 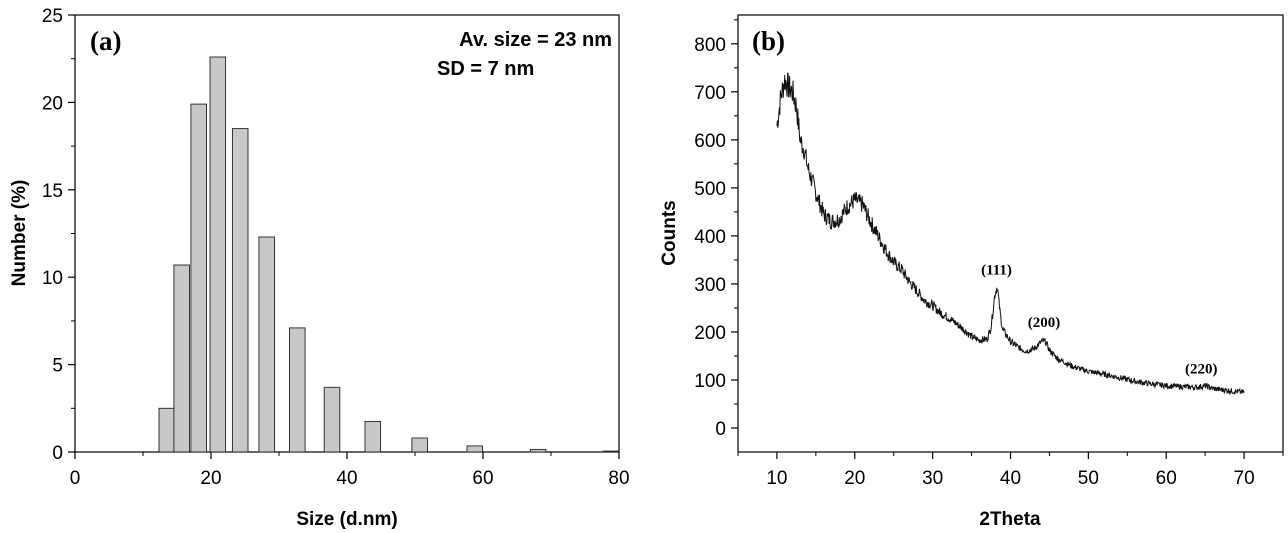 What do you see at coordinates (768, 41) in the screenshot?
I see `panel-b-label: (b)` at bounding box center [768, 41].